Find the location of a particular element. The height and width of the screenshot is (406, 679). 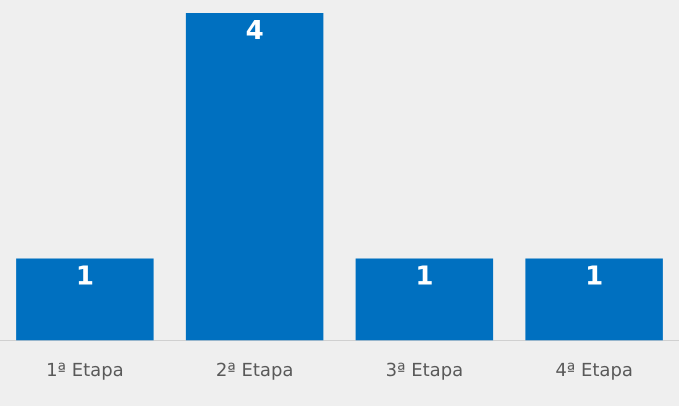

x-tick-label: 3ª Etapa is located at coordinates (425, 370).